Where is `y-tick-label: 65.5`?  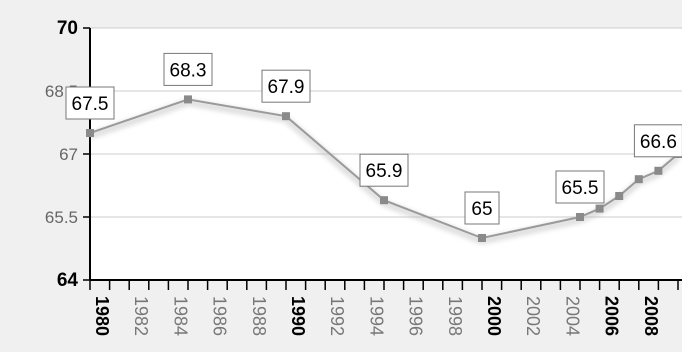 y-tick-label: 65.5 is located at coordinates (61, 217).